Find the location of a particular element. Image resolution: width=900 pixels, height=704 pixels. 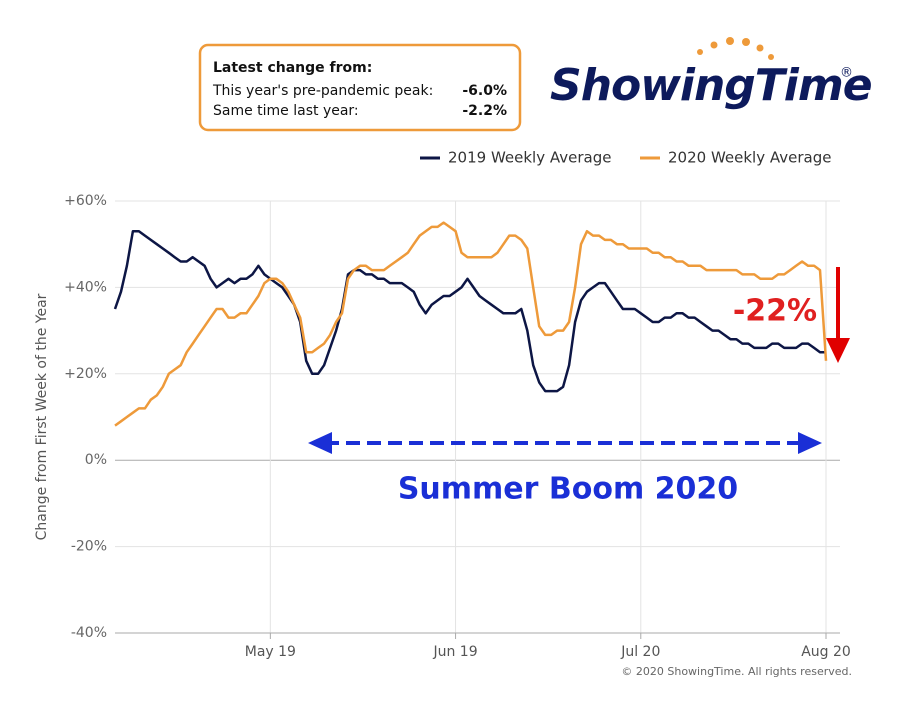

x-tick-label: Jun 19 is located at coordinates (454, 652).